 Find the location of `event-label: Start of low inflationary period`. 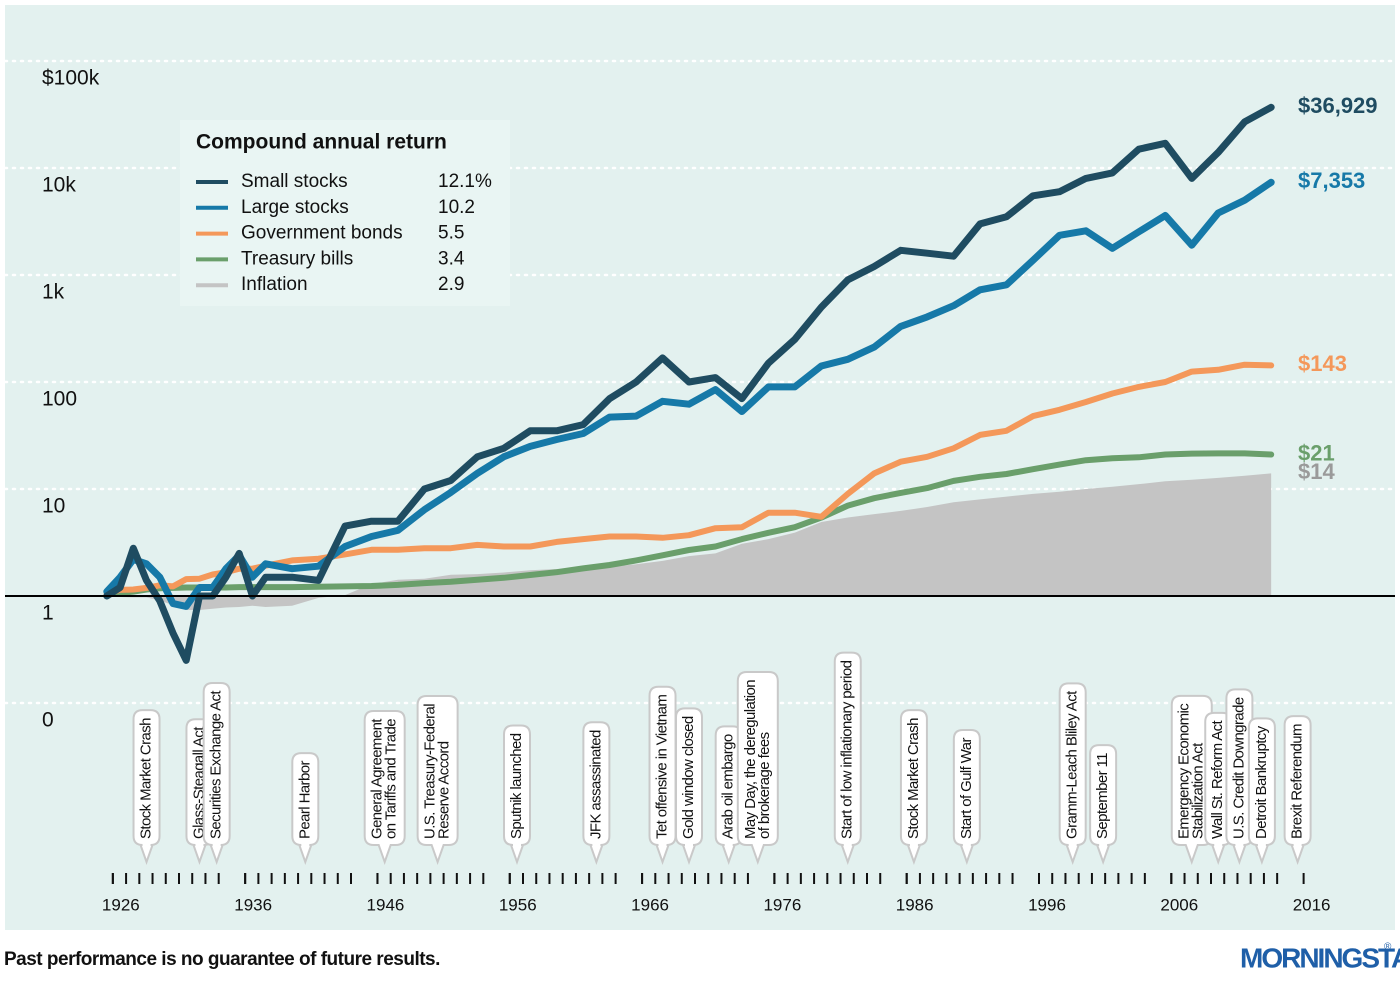

event-label: Start of low inflationary period is located at coordinates (847, 749).